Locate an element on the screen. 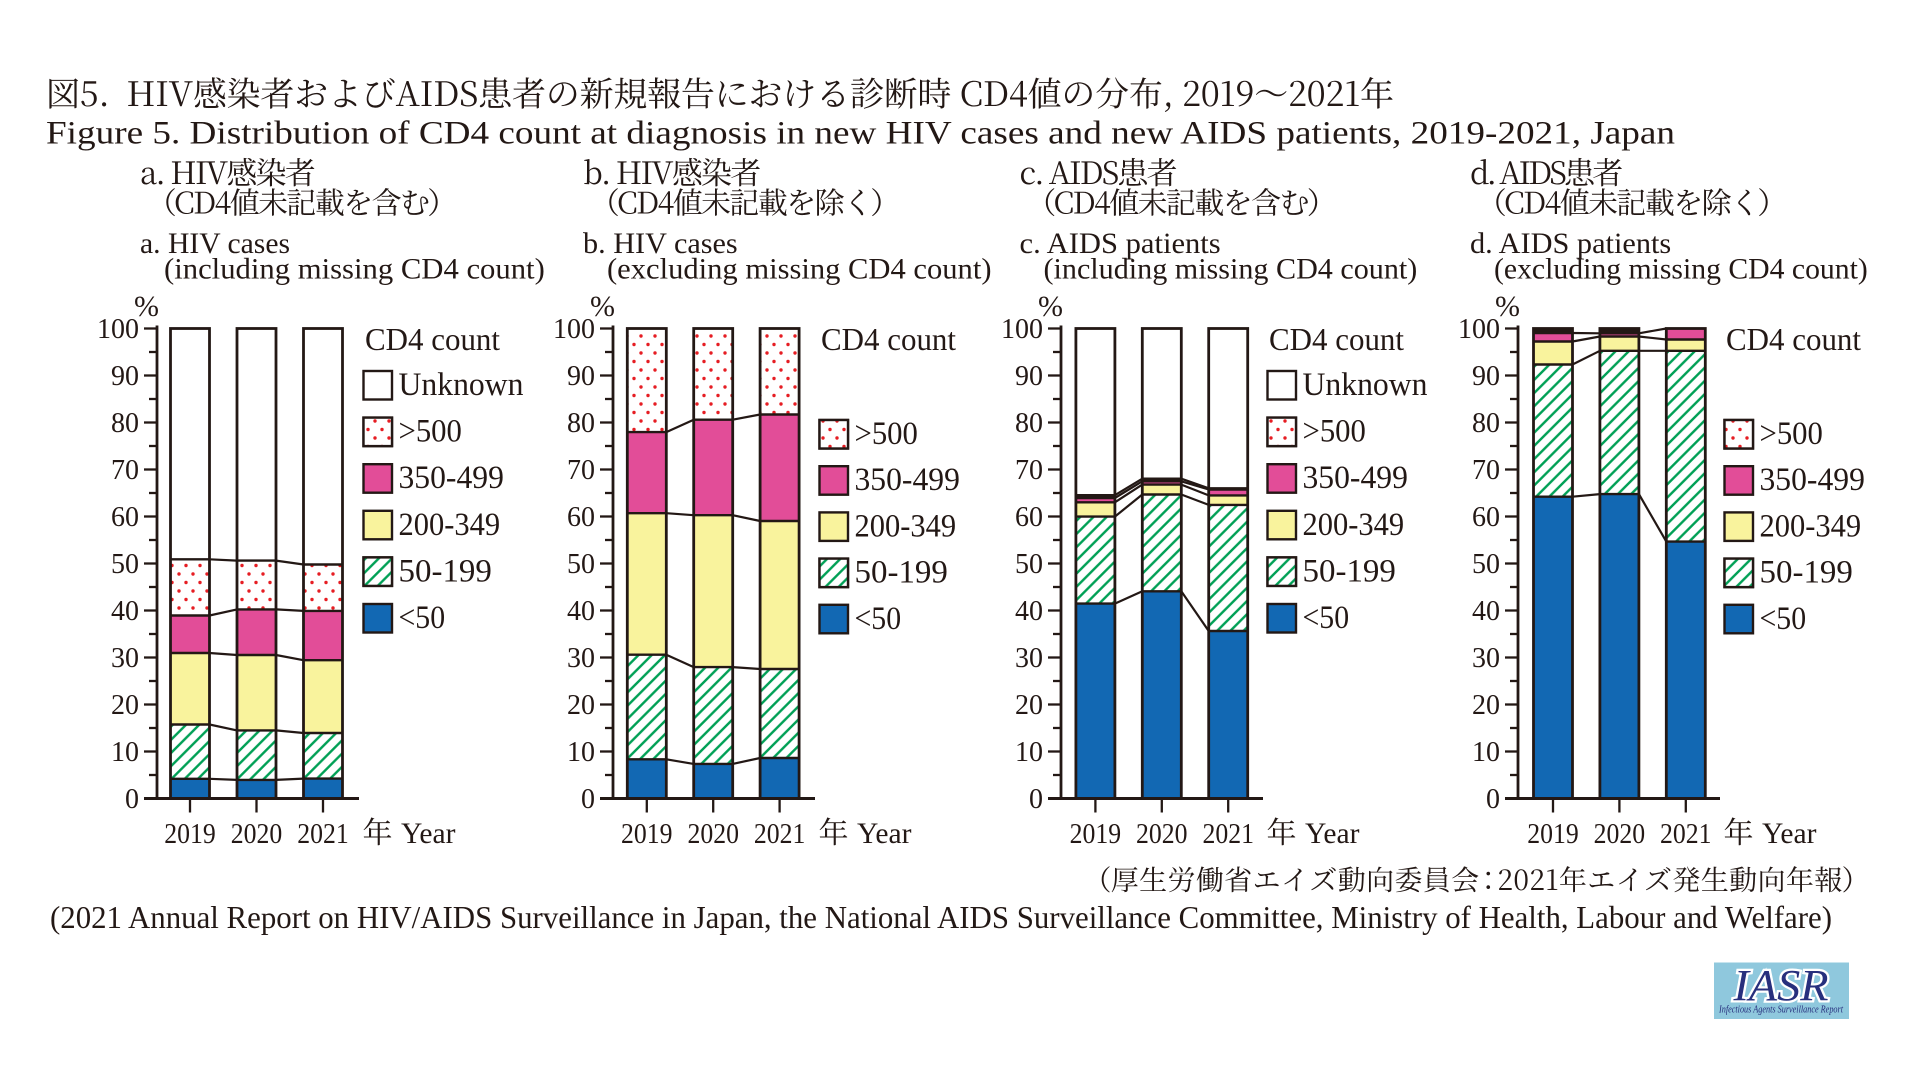 The width and height of the screenshot is (1920, 1080). svg-text:Infectious Agents Surveillance: Infectious Agents Surveillance Report is located at coordinates (1780, 1010).